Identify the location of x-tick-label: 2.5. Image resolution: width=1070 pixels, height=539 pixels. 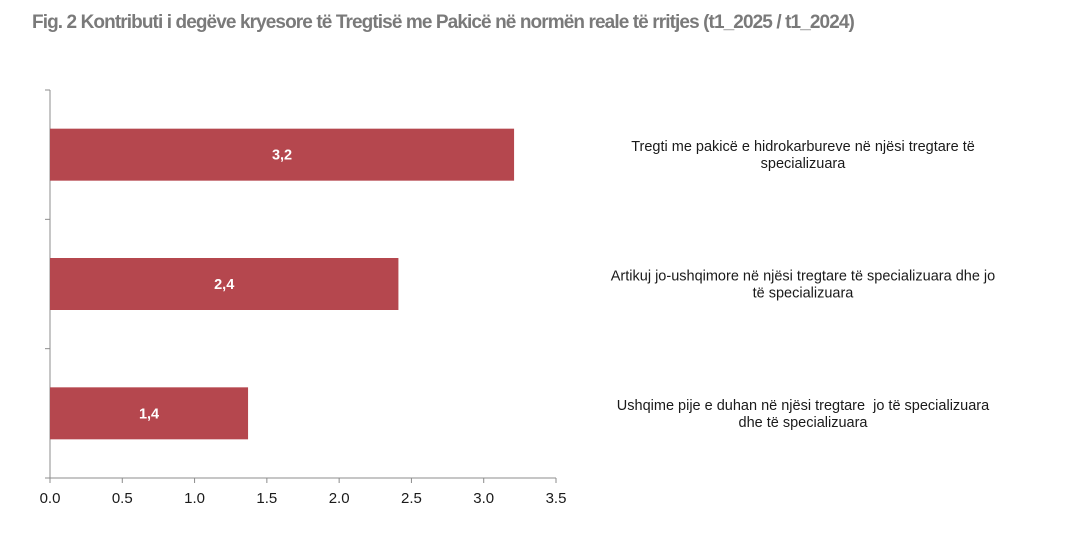
(411, 498).